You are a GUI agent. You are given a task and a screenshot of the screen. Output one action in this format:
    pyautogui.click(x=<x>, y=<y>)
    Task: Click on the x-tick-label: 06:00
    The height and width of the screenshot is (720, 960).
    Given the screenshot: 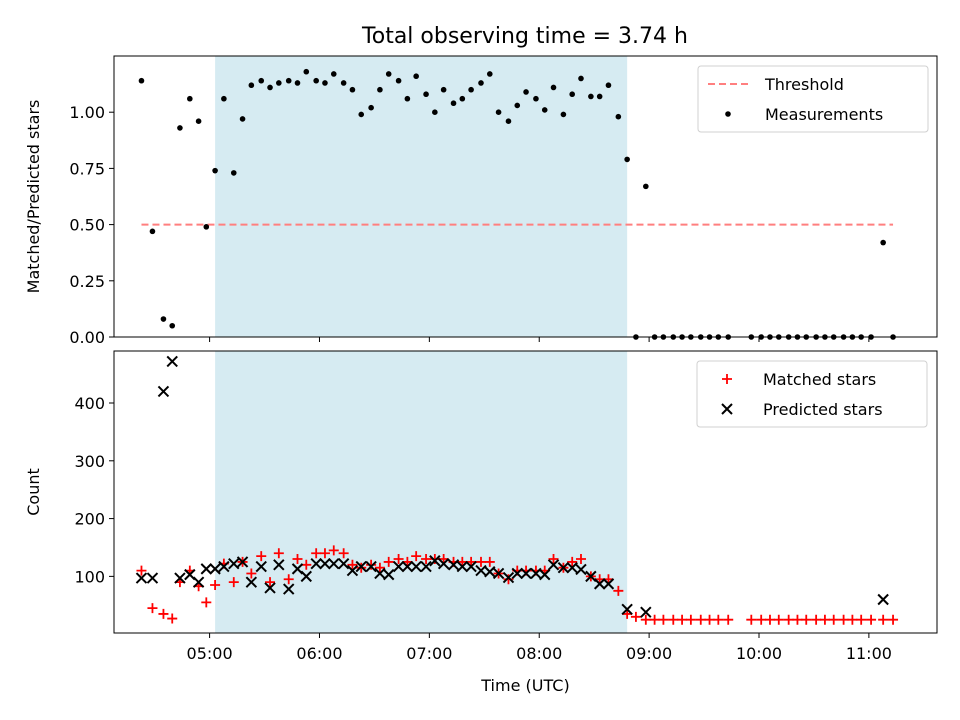 What is the action you would take?
    pyautogui.click(x=319, y=653)
    